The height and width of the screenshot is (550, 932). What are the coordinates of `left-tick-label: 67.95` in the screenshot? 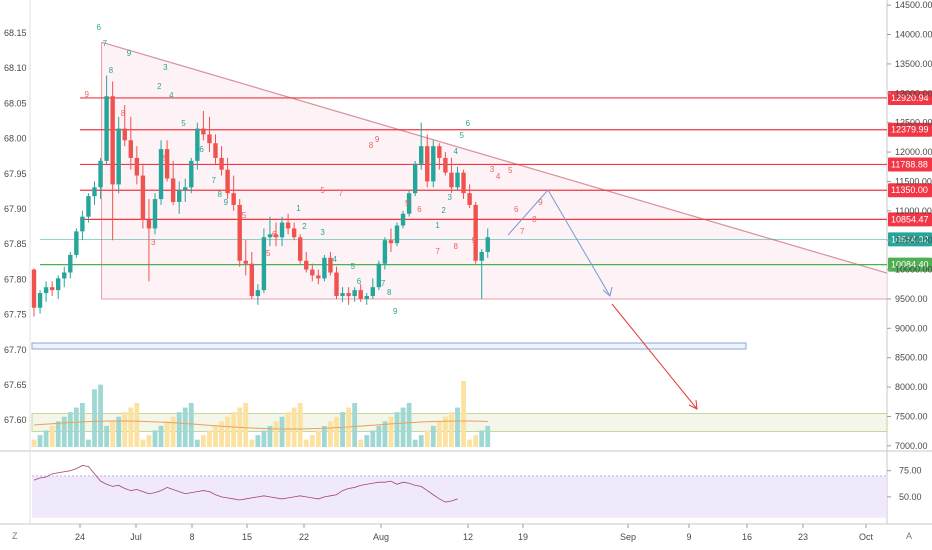 It's located at (15, 174).